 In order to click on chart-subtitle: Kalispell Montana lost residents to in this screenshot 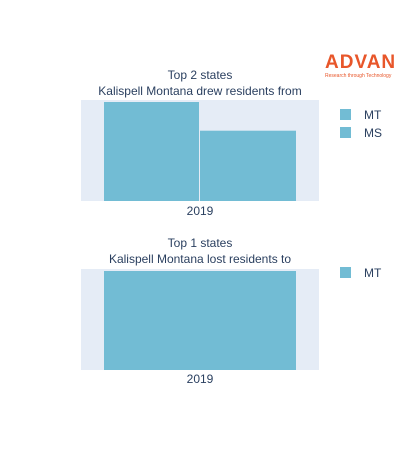, I will do `click(200, 259)`.